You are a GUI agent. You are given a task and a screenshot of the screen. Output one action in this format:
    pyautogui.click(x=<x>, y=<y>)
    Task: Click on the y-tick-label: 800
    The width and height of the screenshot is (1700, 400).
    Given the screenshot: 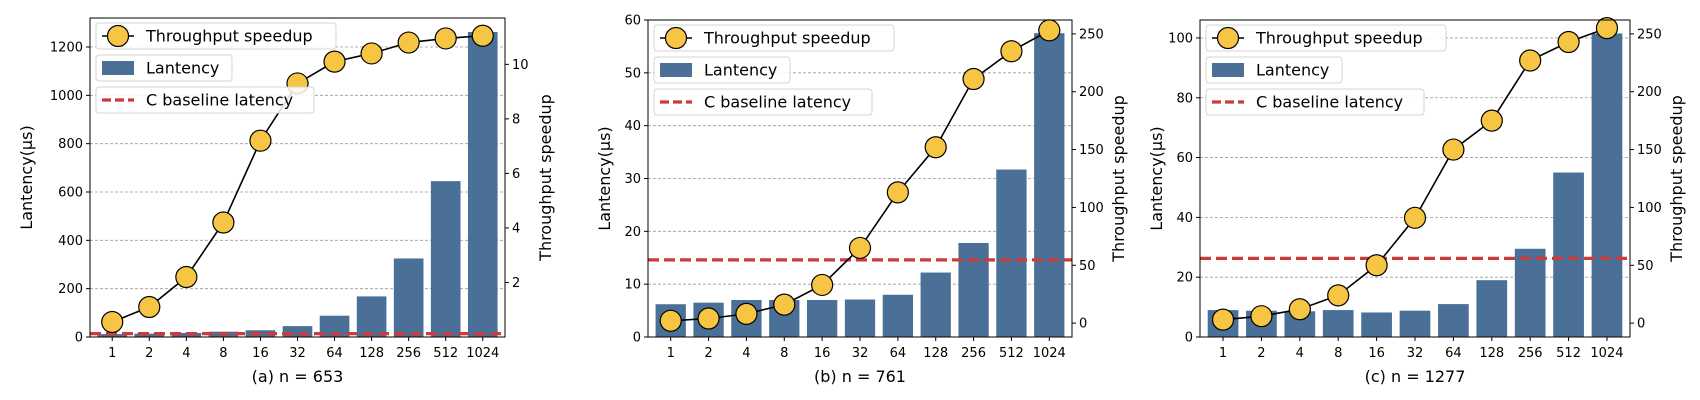 What is the action you would take?
    pyautogui.click(x=70, y=144)
    